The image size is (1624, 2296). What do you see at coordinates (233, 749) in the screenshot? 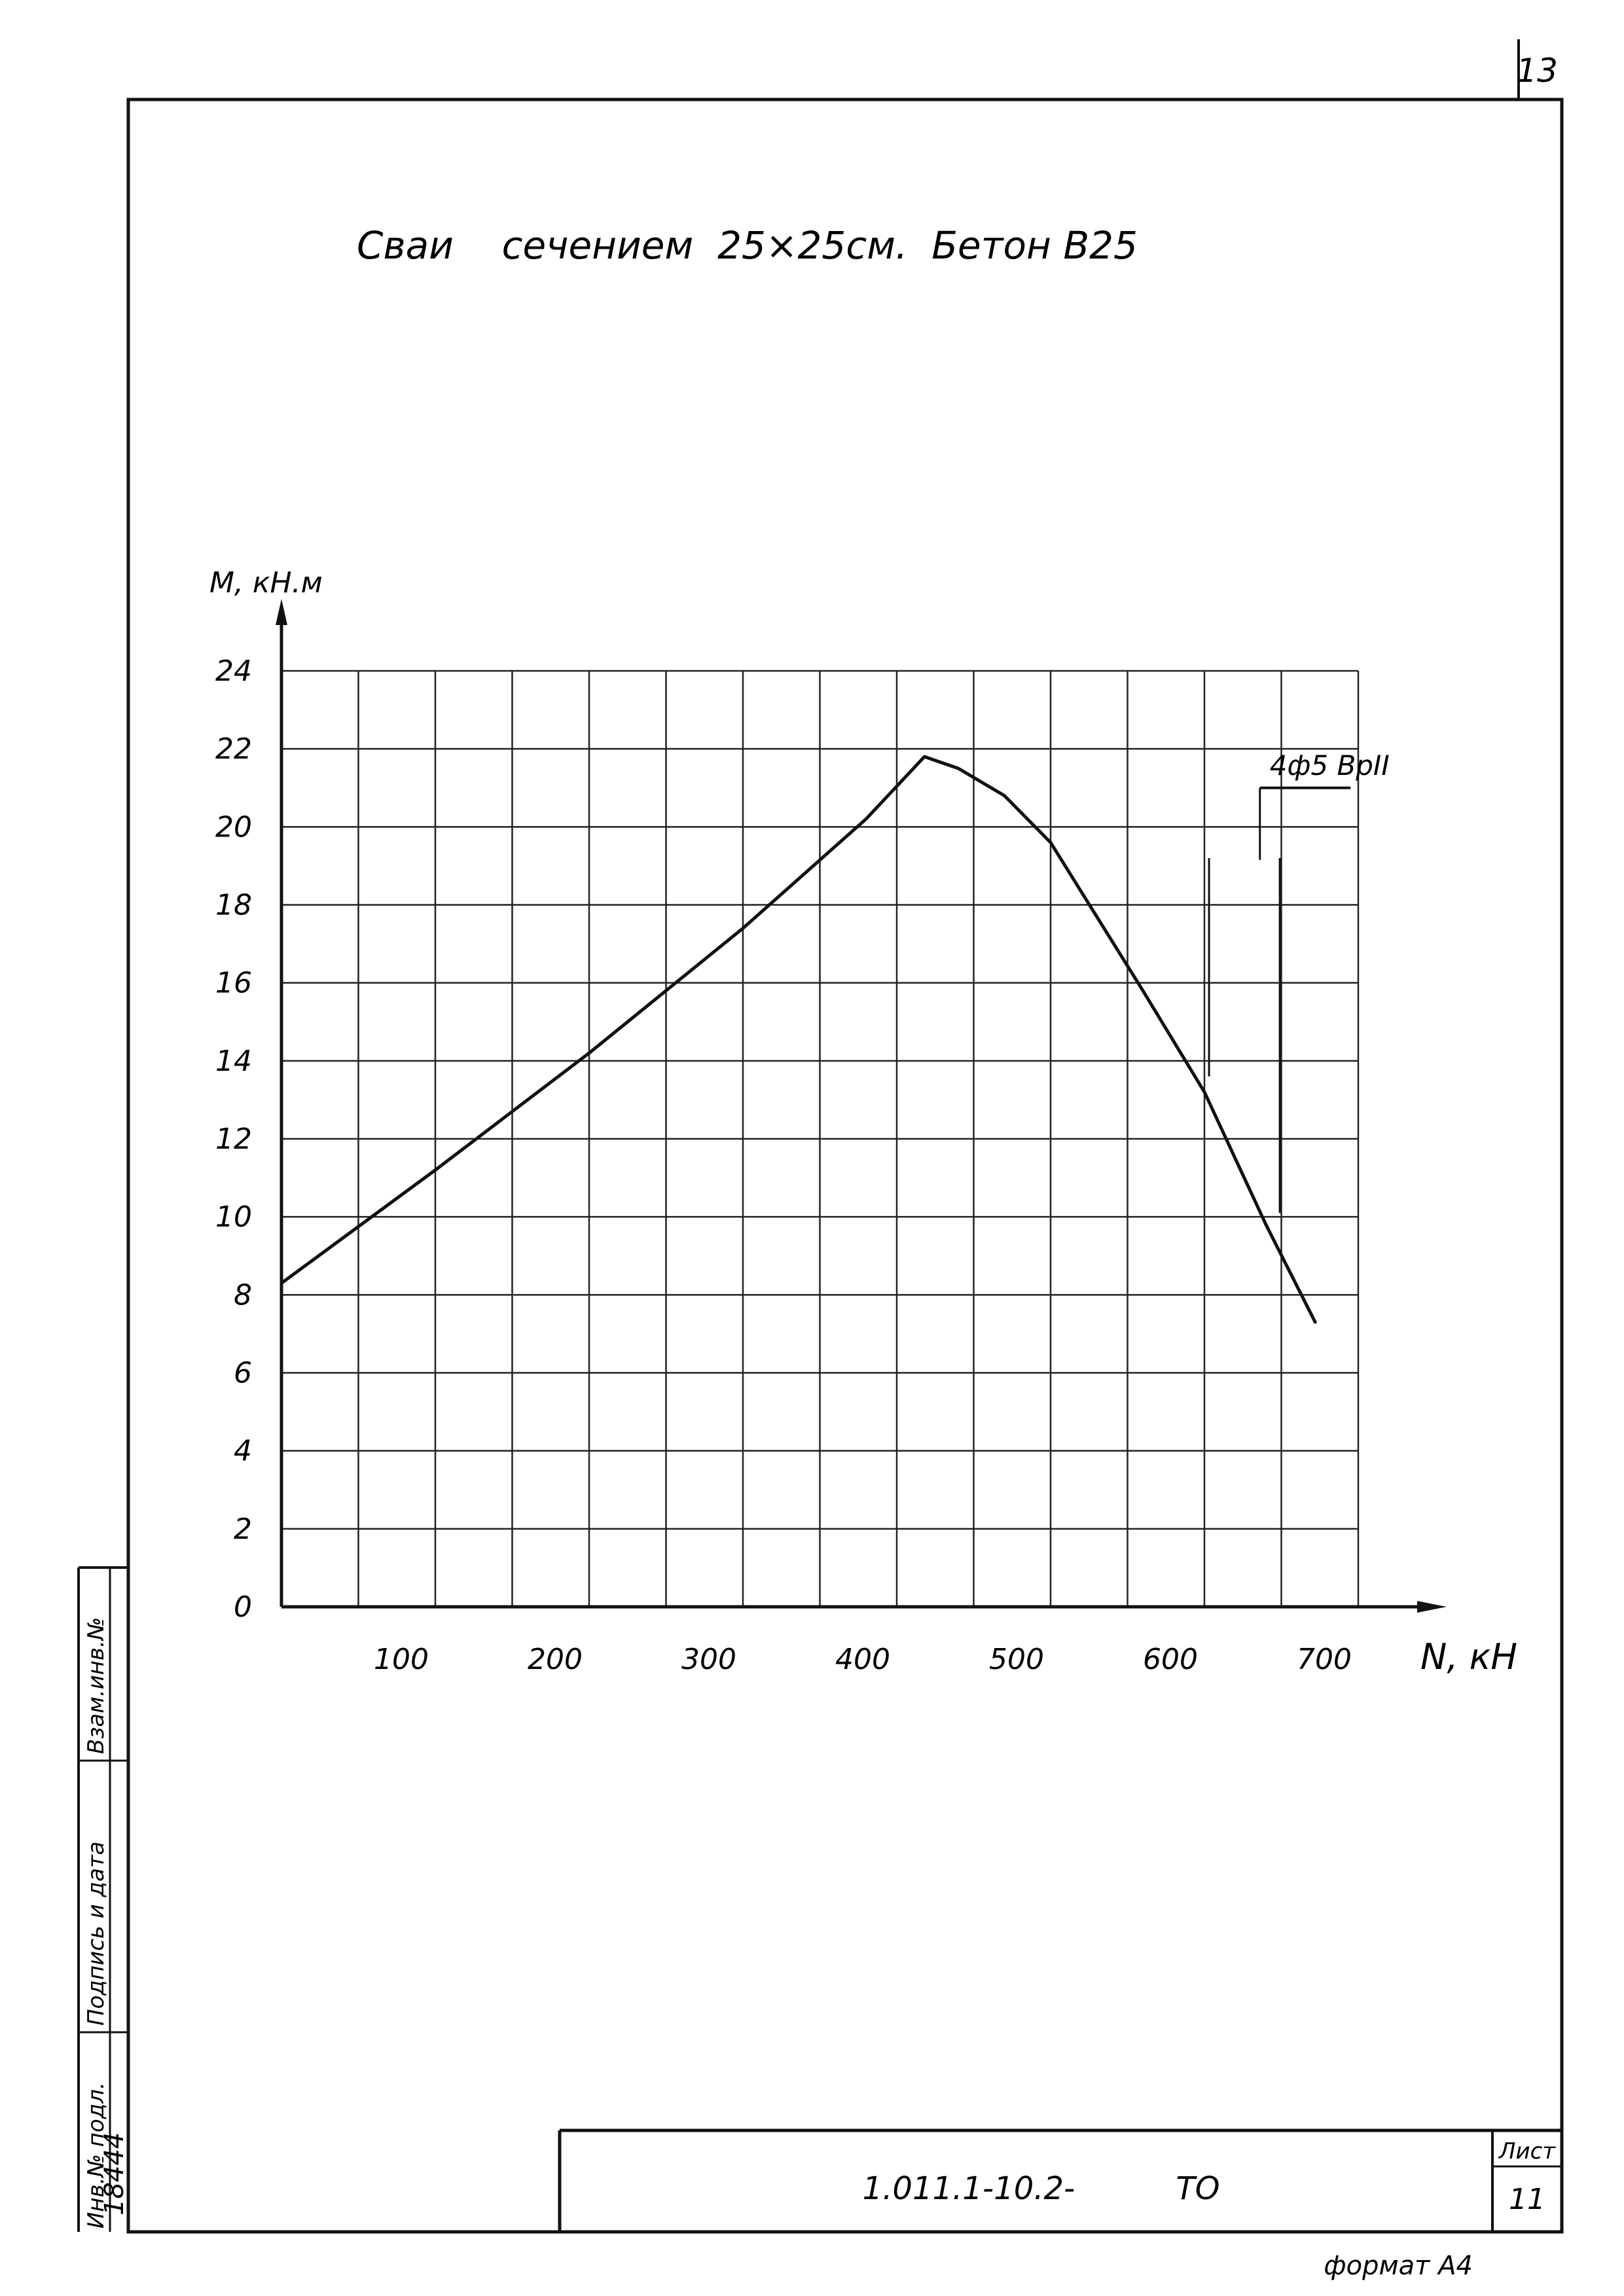
I see `y-tick-label: 22` at bounding box center [233, 749].